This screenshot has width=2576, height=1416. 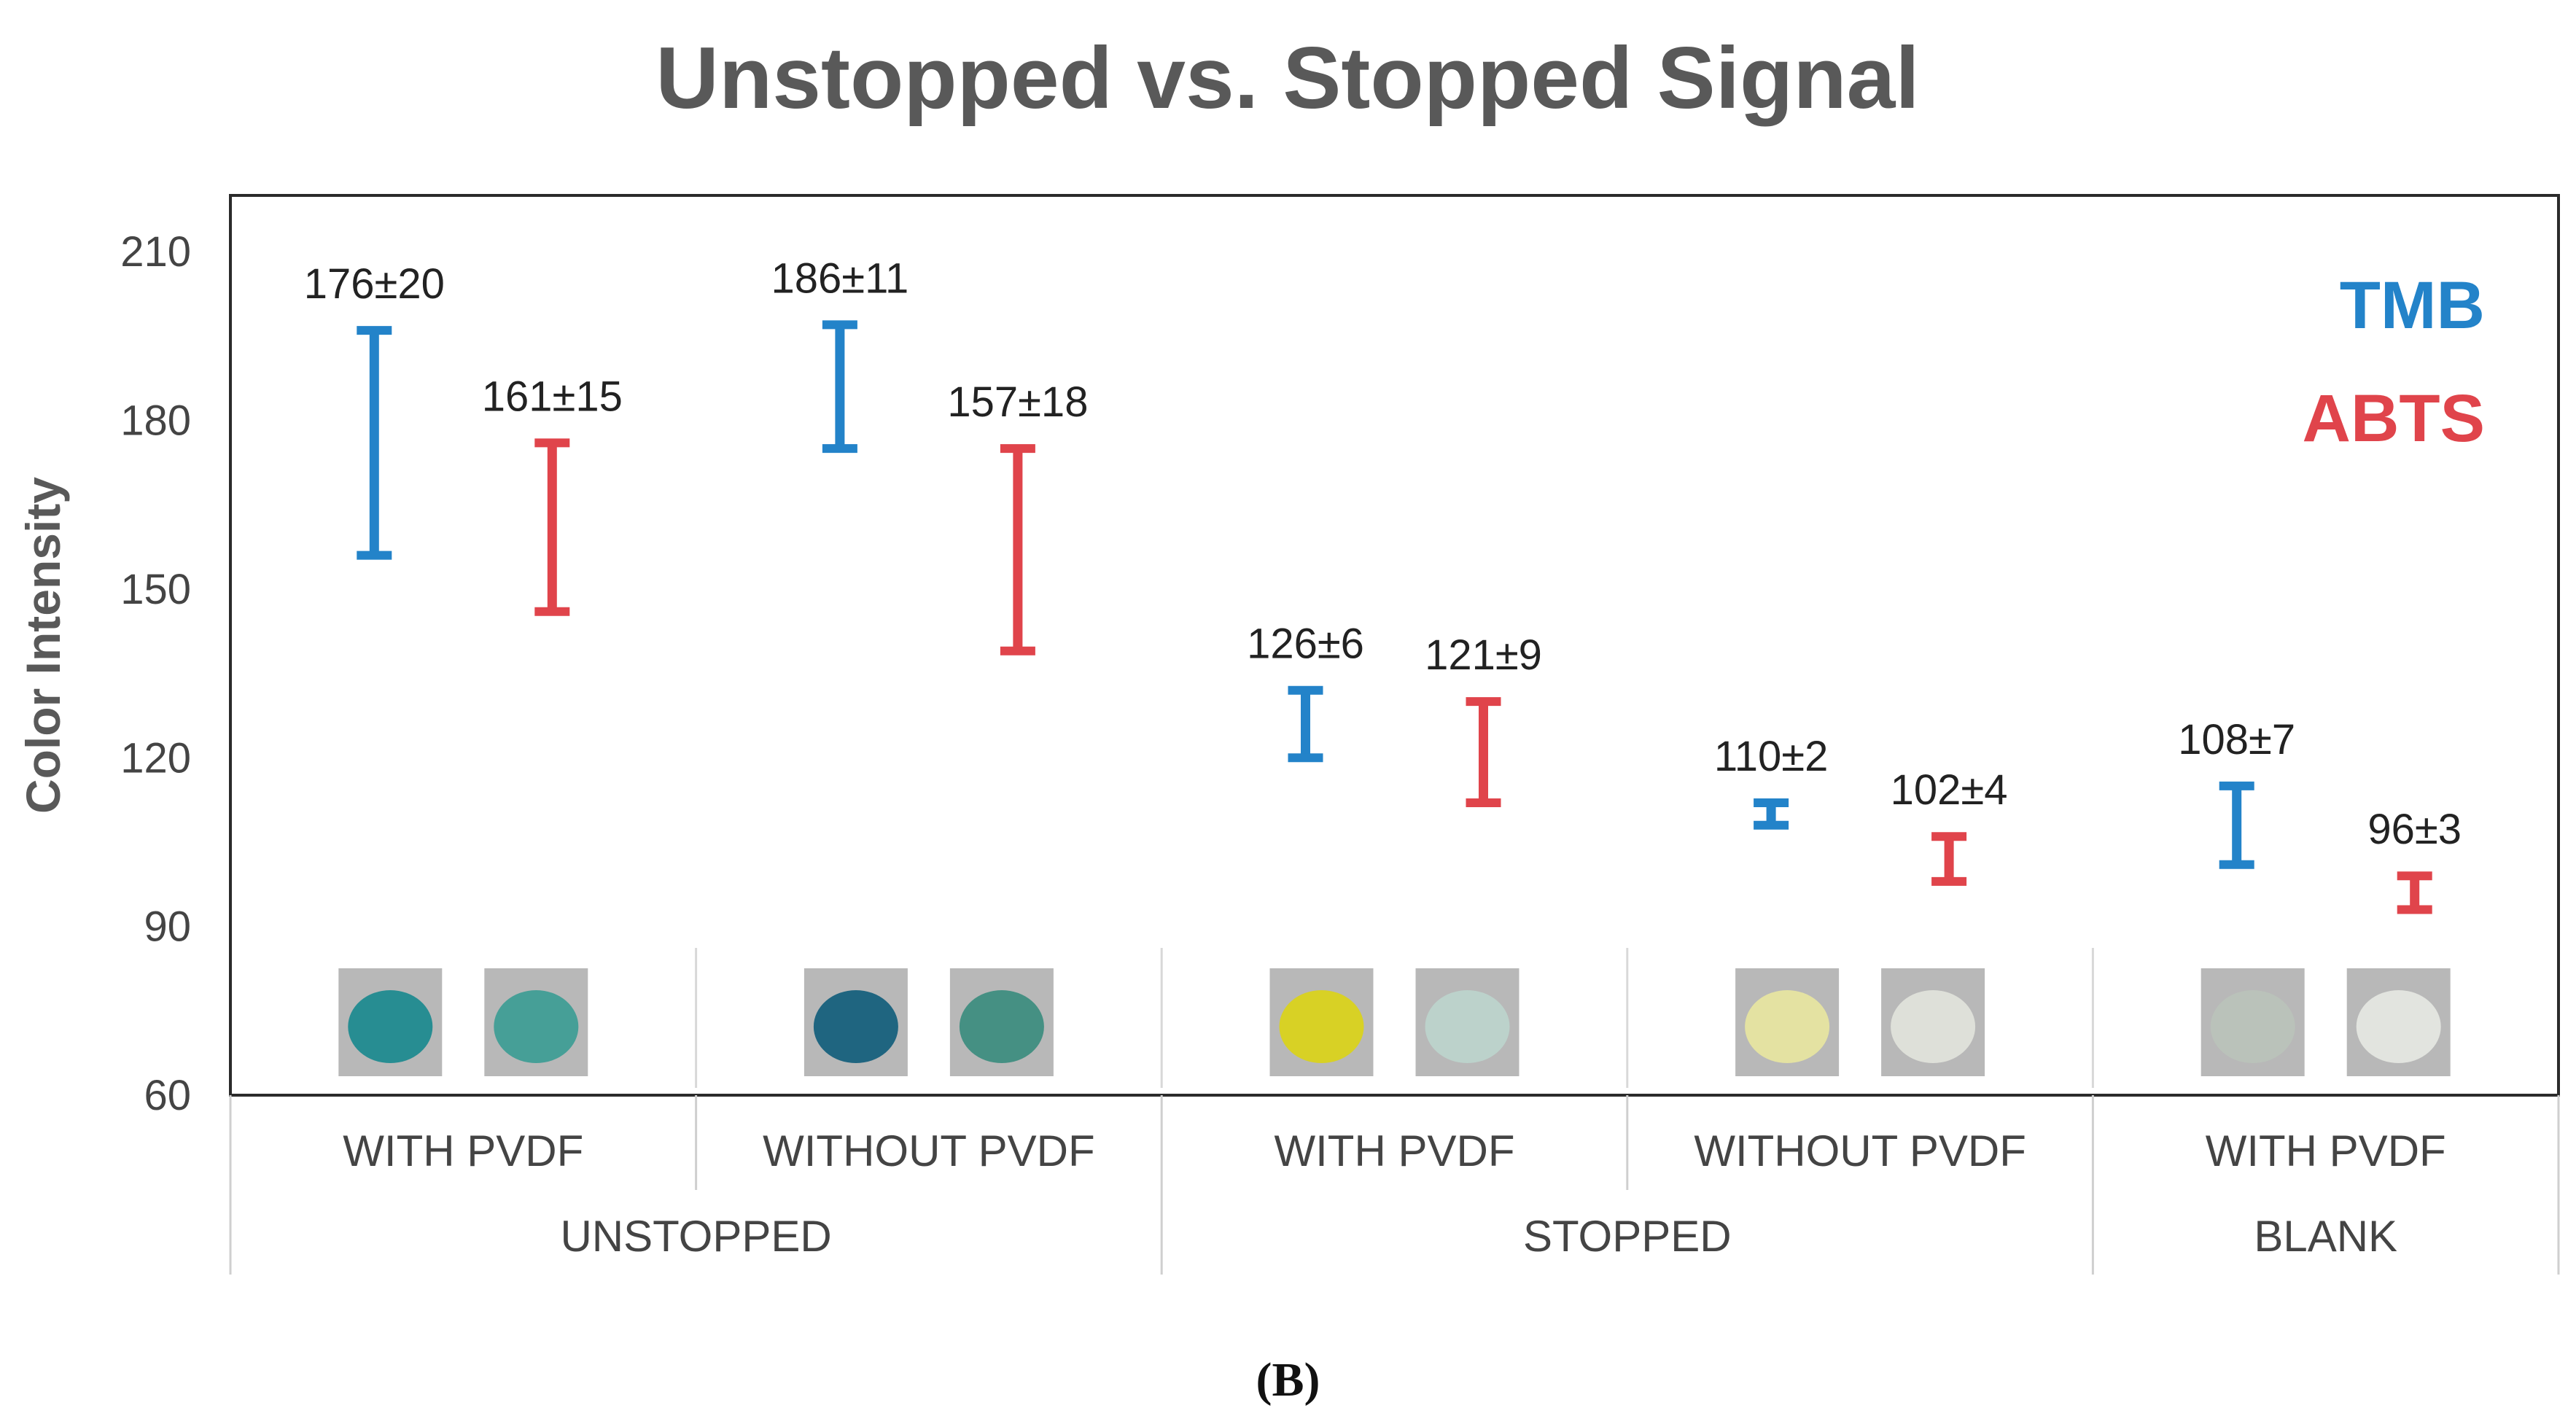 What do you see at coordinates (155, 252) in the screenshot?
I see `y-tick-label: 210` at bounding box center [155, 252].